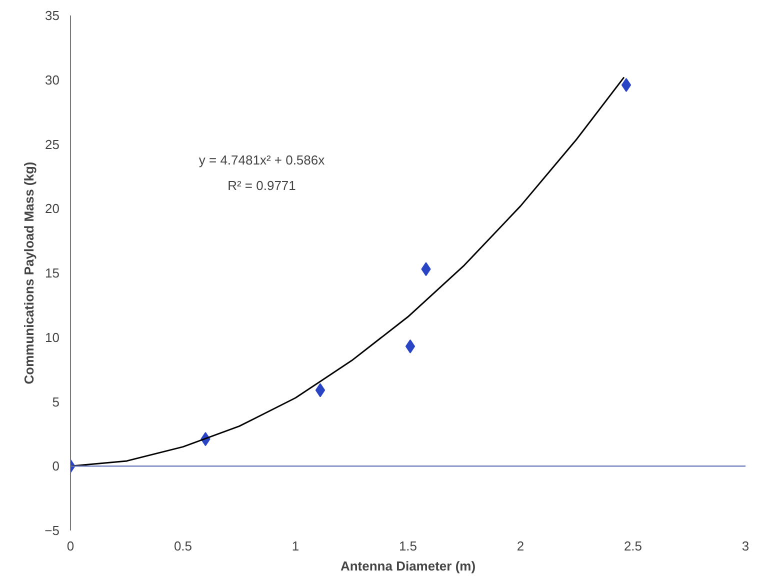 Image resolution: width=783 pixels, height=588 pixels. I want to click on x-tick-label: 0.5, so click(183, 546).